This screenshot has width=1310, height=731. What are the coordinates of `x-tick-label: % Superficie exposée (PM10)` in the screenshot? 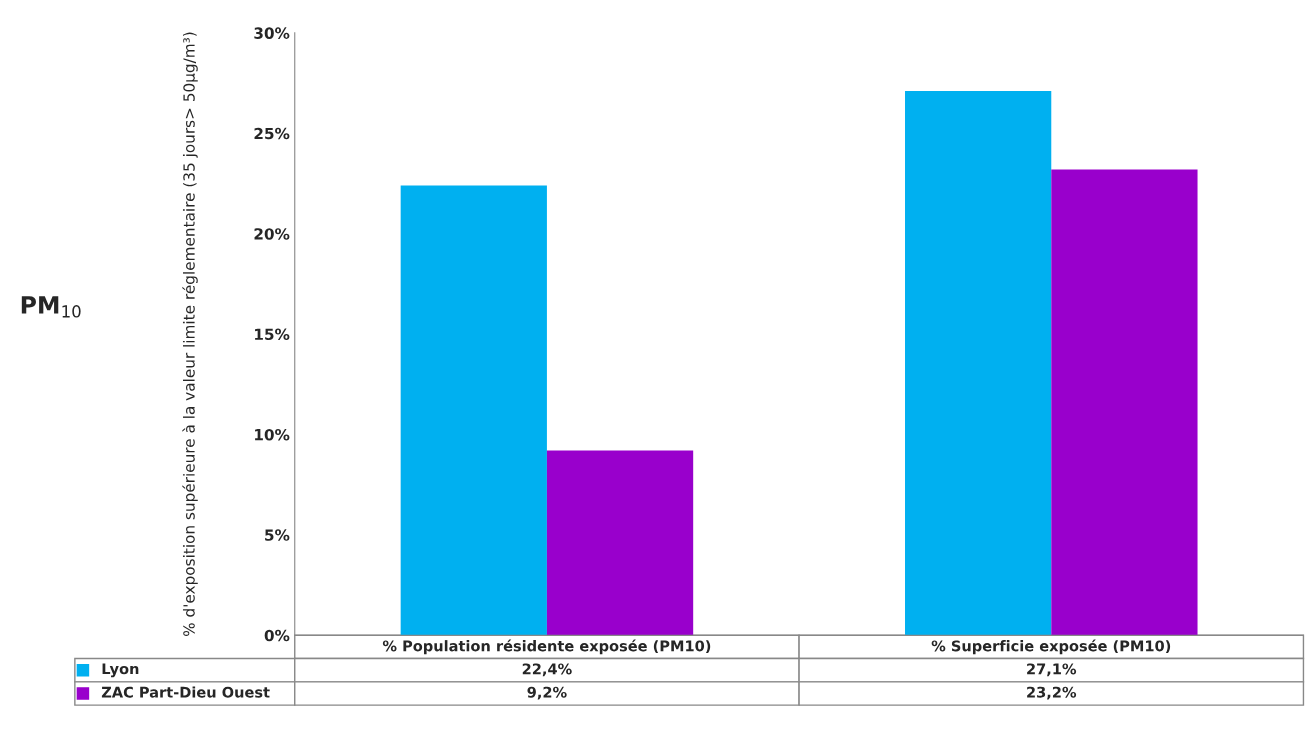 It's located at (1051, 647).